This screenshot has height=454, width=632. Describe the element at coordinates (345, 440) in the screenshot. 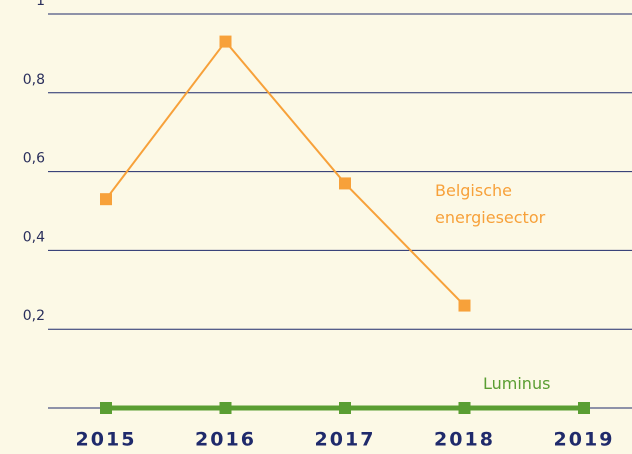

I see `x-tick-label: 2017` at that location.